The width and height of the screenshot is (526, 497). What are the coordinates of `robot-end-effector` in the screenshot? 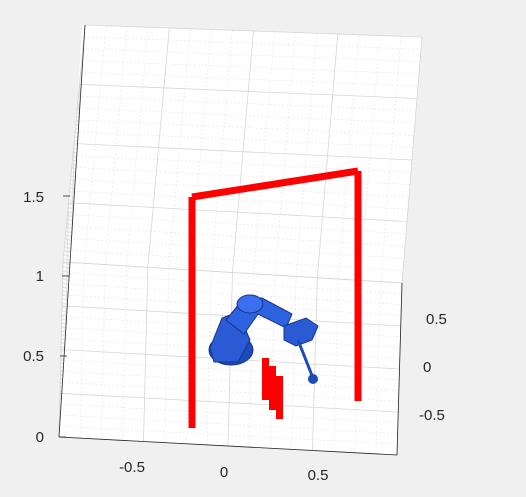 It's located at (313, 379).